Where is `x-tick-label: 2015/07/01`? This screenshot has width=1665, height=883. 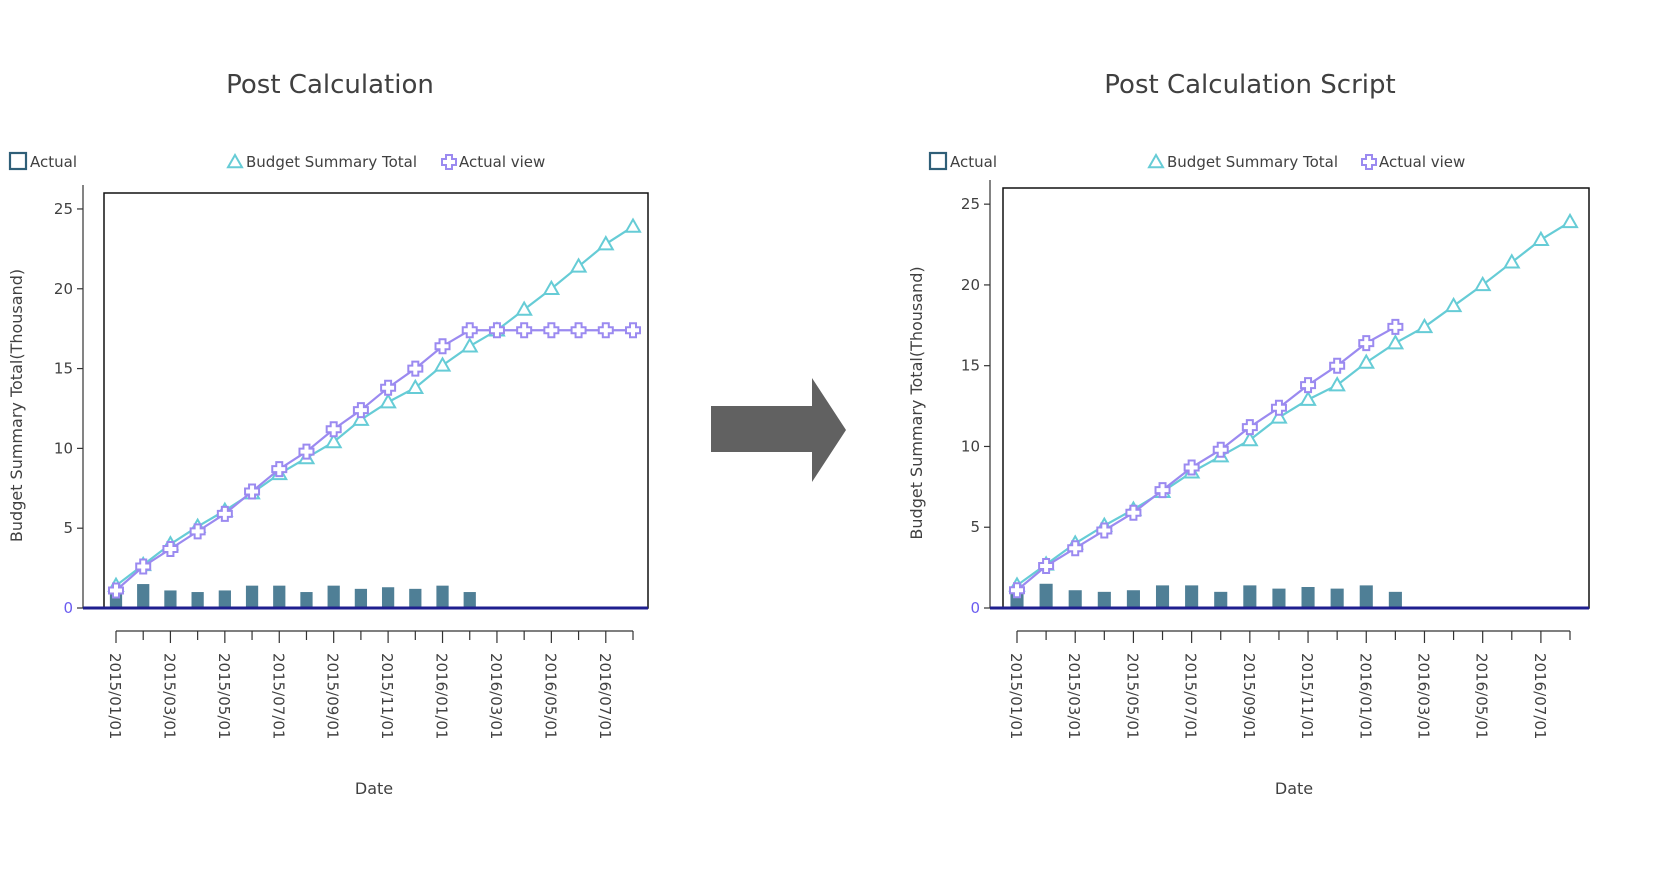 x-tick-label: 2015/07/01 is located at coordinates (278, 696).